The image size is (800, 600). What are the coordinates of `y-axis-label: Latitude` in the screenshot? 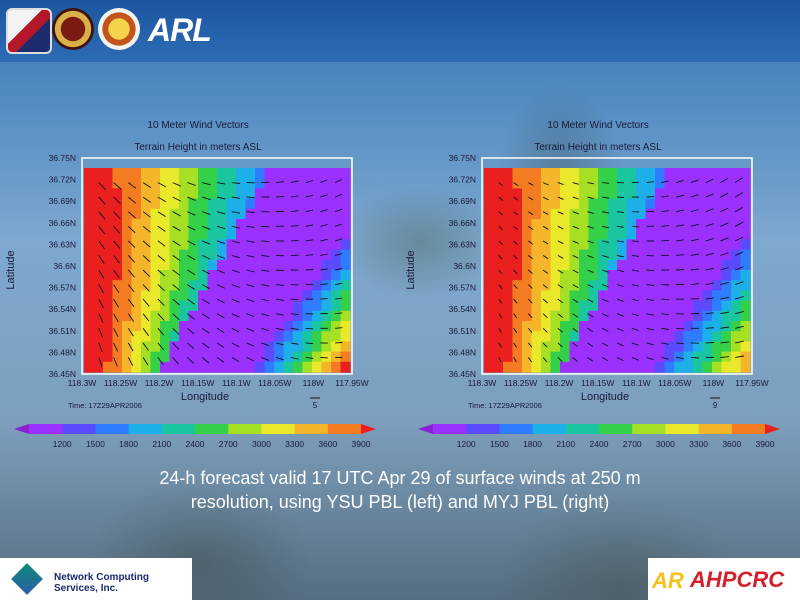 It's located at (411, 269).